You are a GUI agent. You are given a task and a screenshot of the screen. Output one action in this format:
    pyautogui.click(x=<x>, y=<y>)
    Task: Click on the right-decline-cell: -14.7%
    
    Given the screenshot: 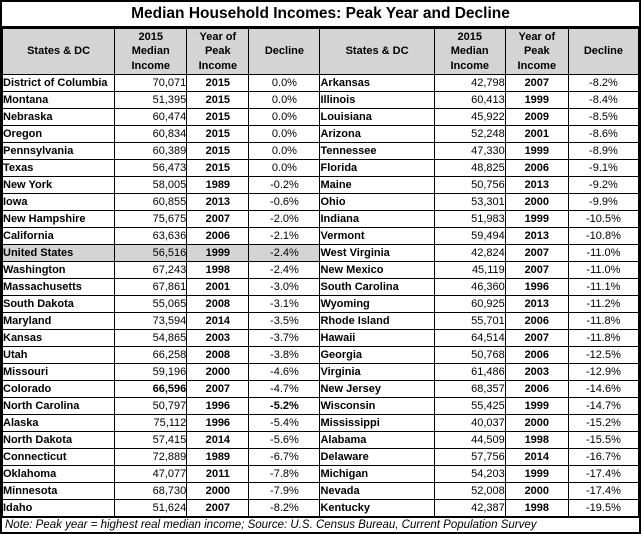 What is the action you would take?
    pyautogui.click(x=603, y=406)
    